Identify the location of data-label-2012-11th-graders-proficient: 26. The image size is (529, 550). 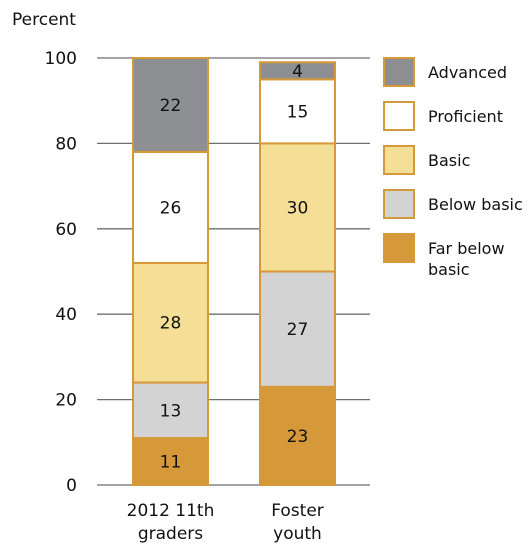
(171, 208).